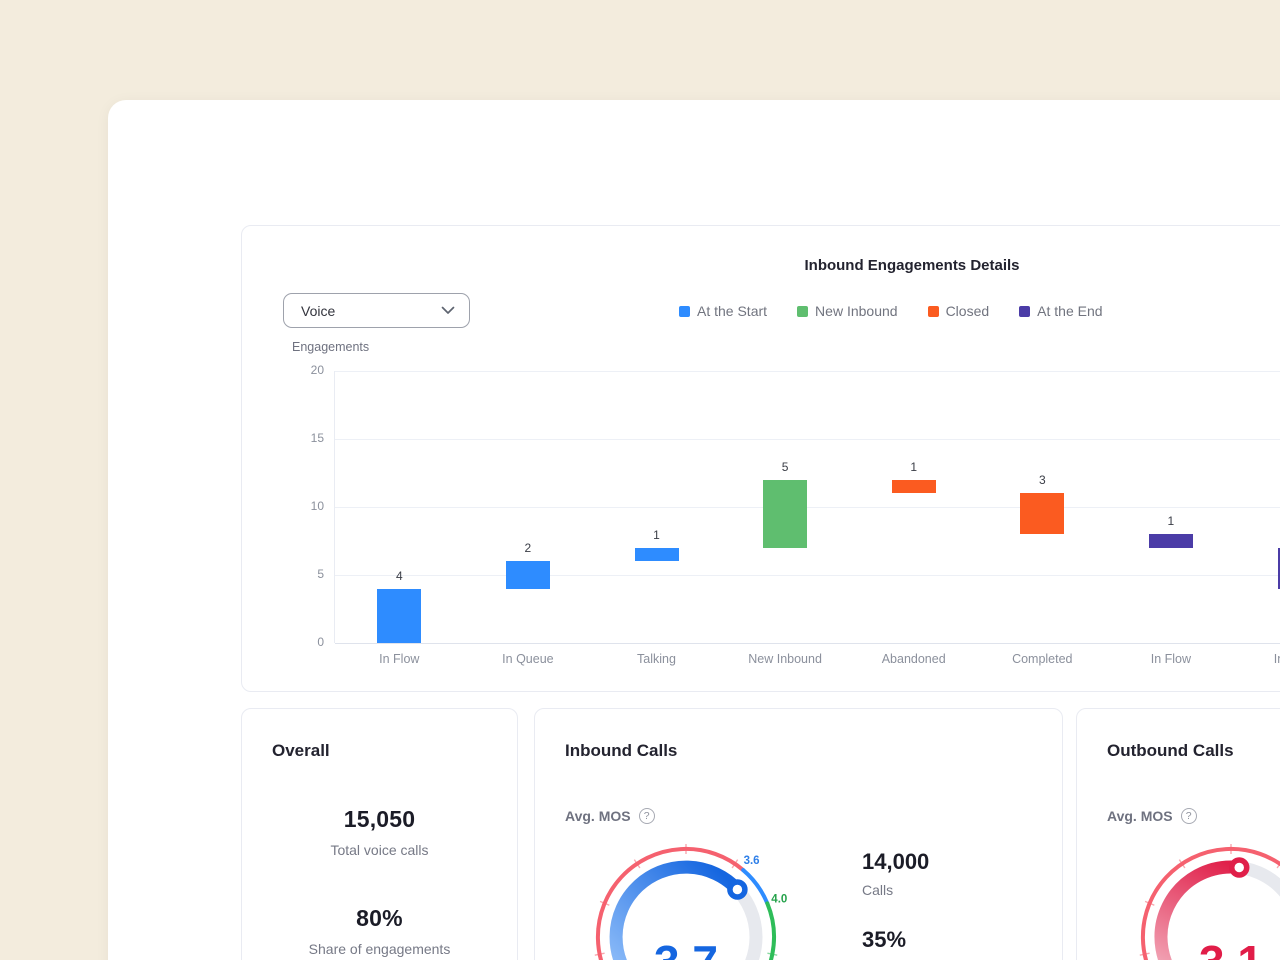 Image resolution: width=1280 pixels, height=960 pixels. I want to click on y-axis-title: Engagements, so click(331, 347).